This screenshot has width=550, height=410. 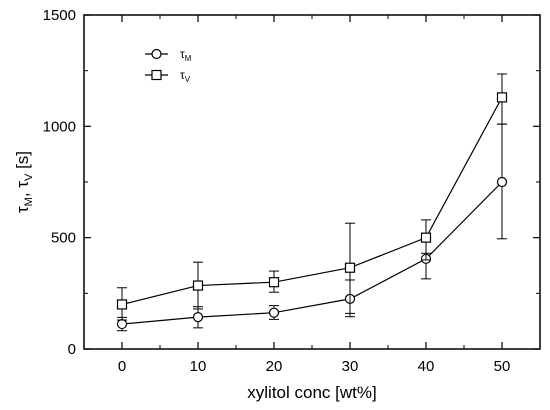 What do you see at coordinates (350, 366) in the screenshot?
I see `x-tick-label: 30` at bounding box center [350, 366].